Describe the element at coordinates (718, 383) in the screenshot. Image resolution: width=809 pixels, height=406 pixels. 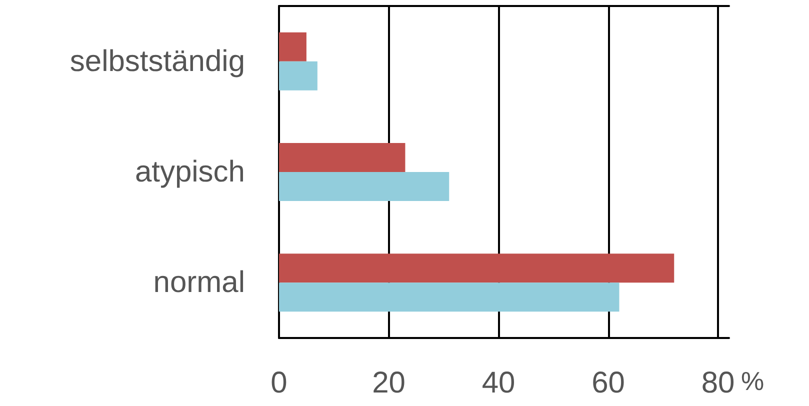
I see `x-tick-label: 80` at that location.